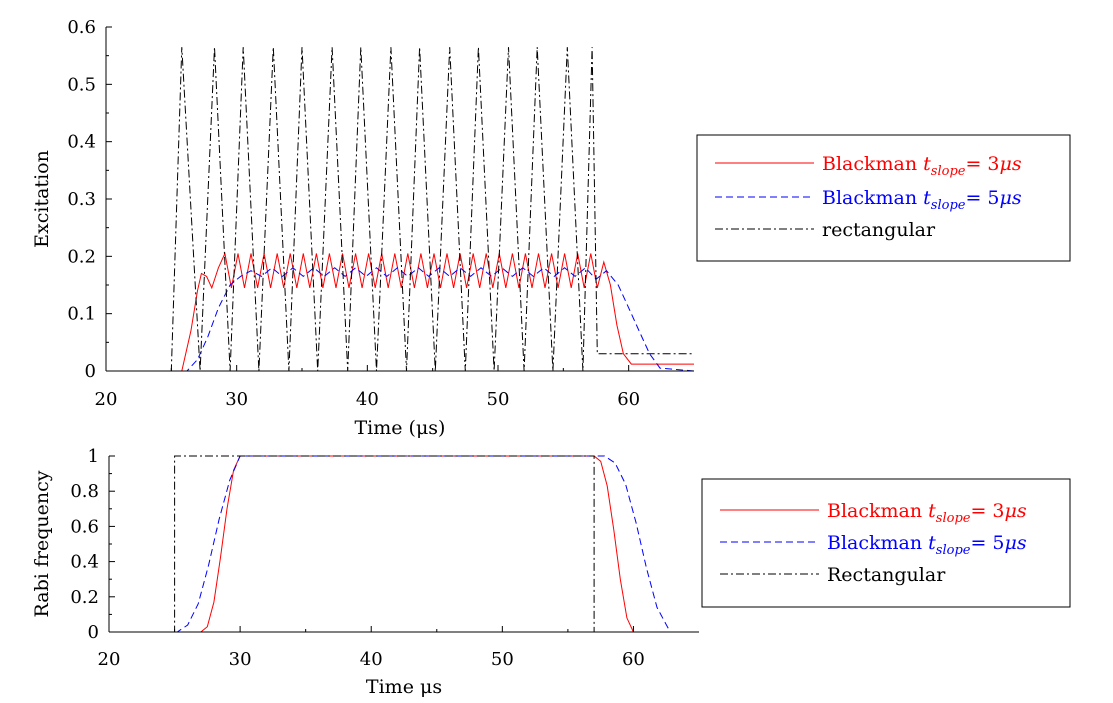 The height and width of the screenshot is (703, 1113). I want to click on legend-entry: Rectangular, so click(886, 575).